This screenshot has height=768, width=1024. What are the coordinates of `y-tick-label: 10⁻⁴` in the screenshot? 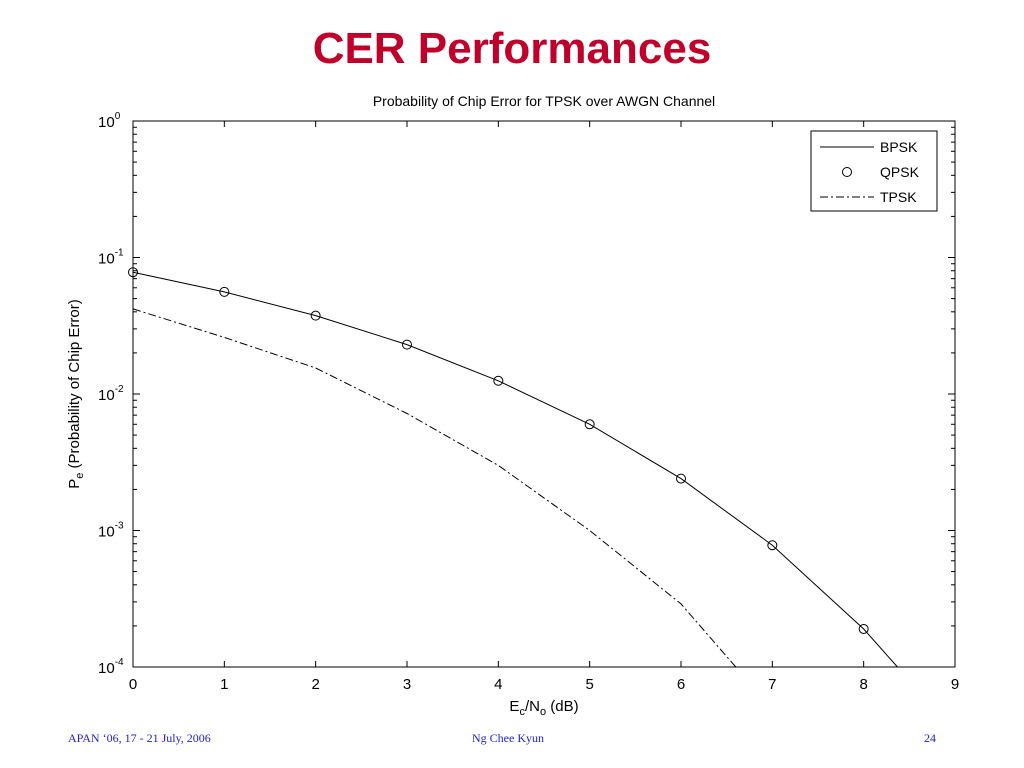 It's located at (111, 667).